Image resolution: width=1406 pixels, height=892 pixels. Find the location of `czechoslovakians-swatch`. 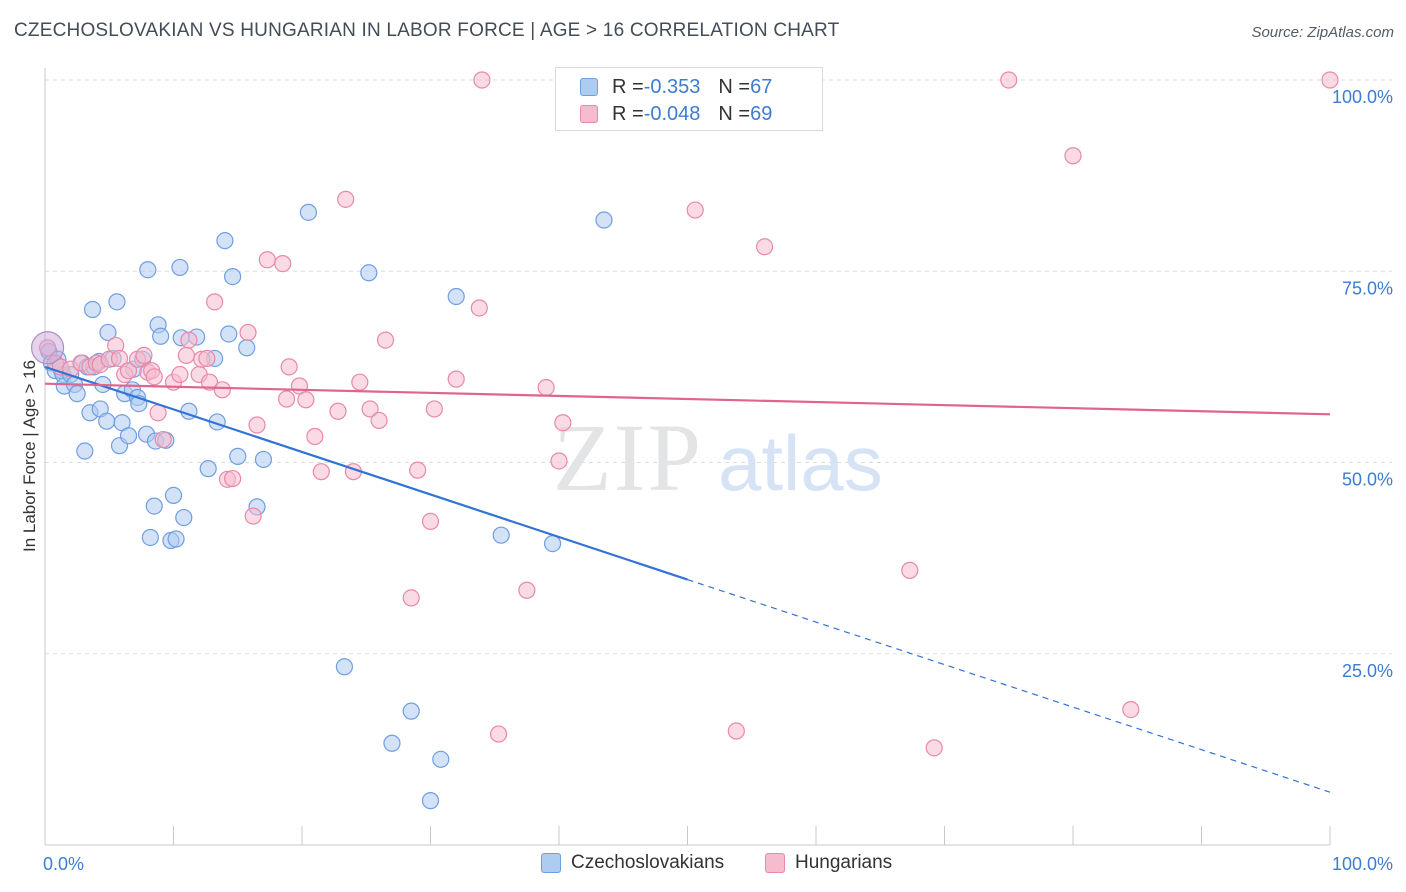

czechoslovakians-swatch is located at coordinates (589, 87).